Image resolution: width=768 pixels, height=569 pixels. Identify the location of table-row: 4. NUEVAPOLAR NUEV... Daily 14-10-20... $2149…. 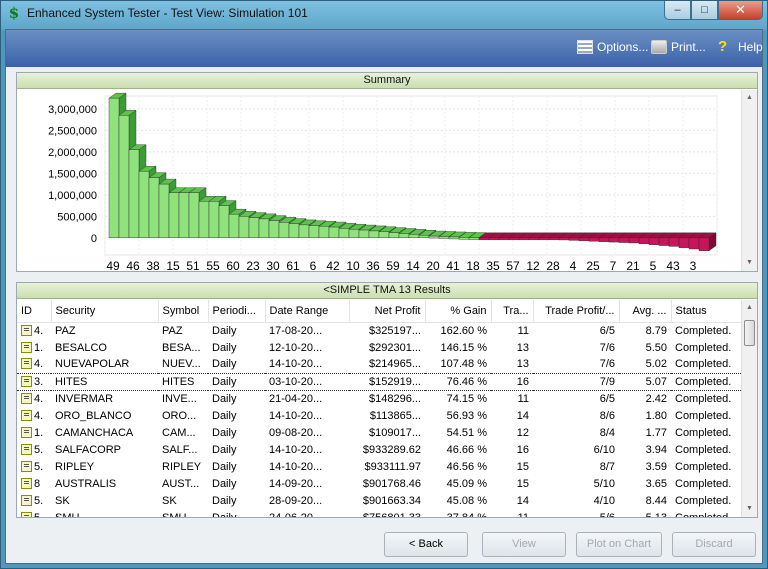
(379, 364).